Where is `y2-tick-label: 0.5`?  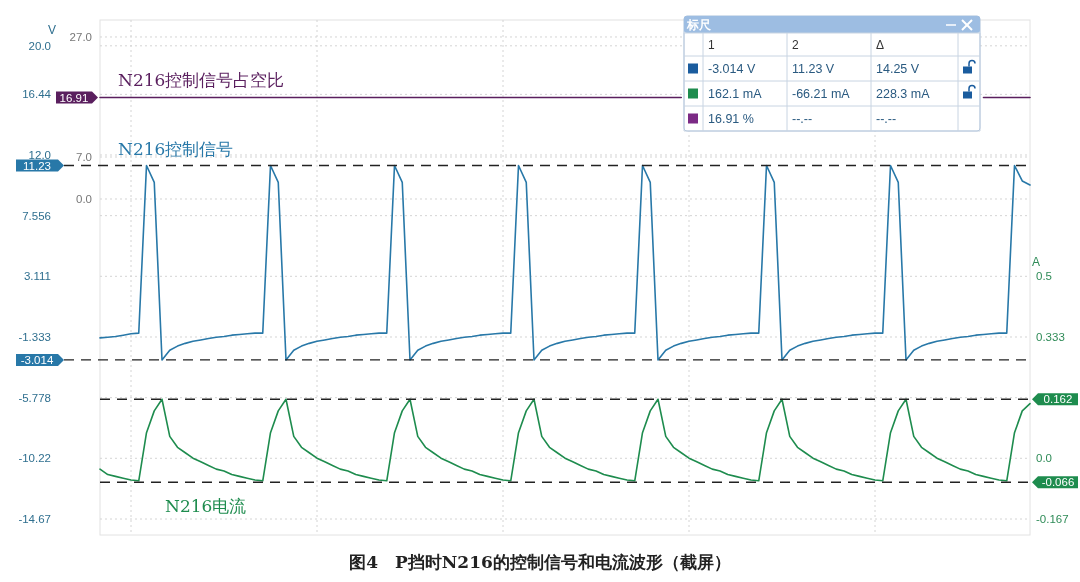
y2-tick-label: 0.5 is located at coordinates (1044, 276).